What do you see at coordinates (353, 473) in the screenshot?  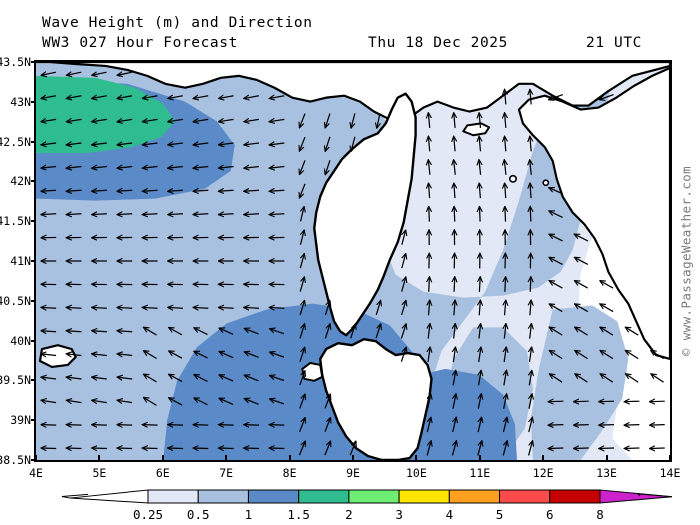 I see `longitude-tick-label: 9E` at bounding box center [353, 473].